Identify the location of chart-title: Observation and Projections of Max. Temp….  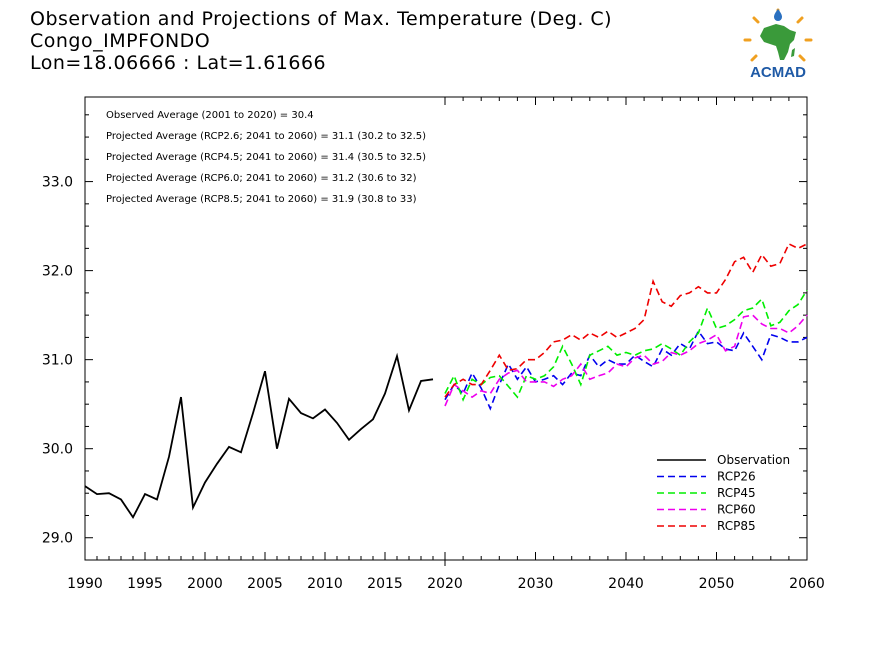
(321, 19).